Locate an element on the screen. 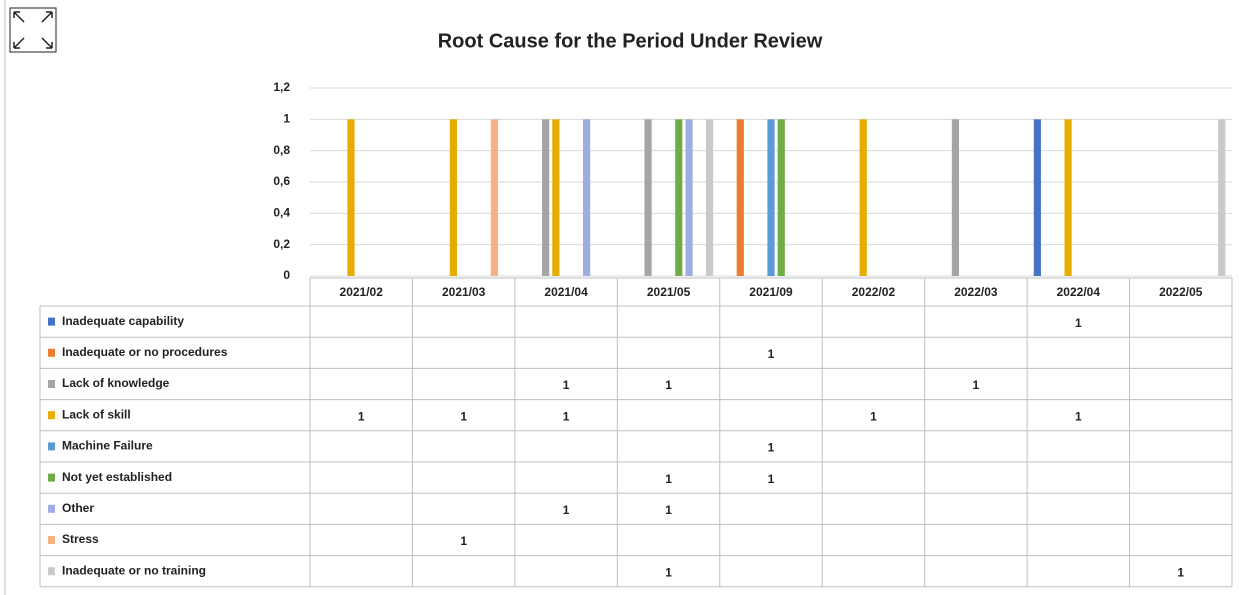 The image size is (1239, 595). y-tick-label: 0 is located at coordinates (286, 275).